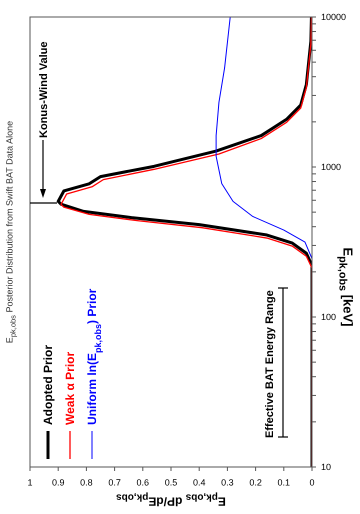 Image resolution: width=360 pixels, height=514 pixels. Describe the element at coordinates (199, 482) in the screenshot. I see `x-tick-label: 0.4` at that location.